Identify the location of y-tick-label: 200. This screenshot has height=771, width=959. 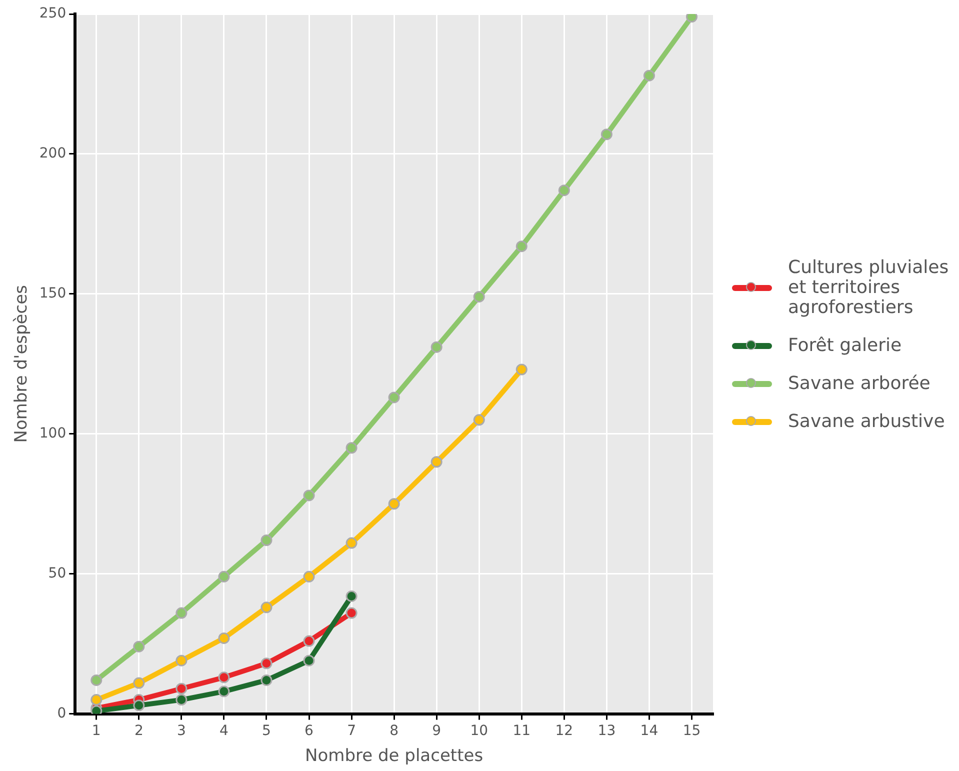
(52, 154).